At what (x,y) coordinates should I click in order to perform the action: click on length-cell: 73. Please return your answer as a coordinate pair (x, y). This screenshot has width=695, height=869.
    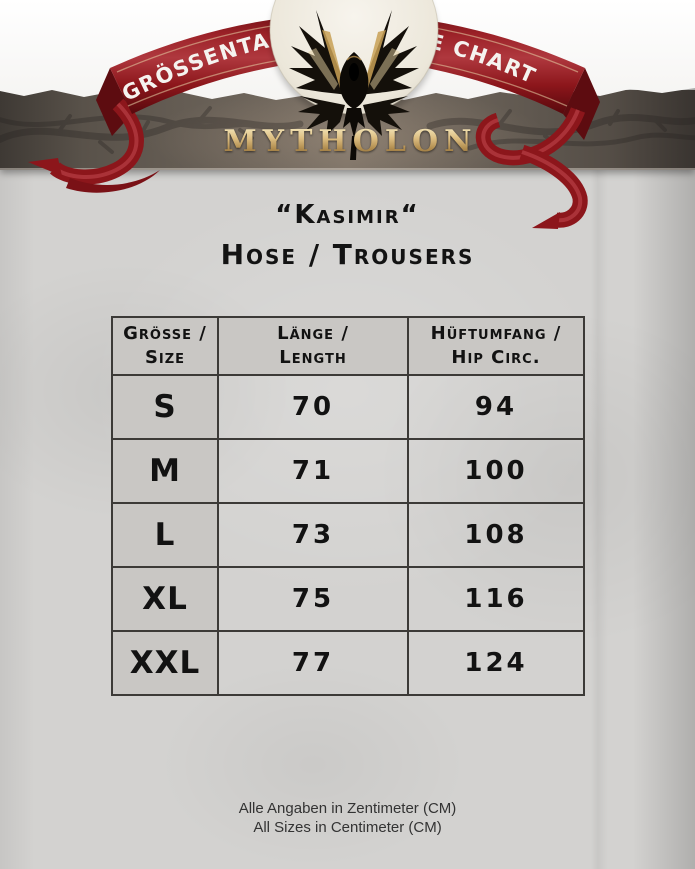
    Looking at the image, I should click on (313, 535).